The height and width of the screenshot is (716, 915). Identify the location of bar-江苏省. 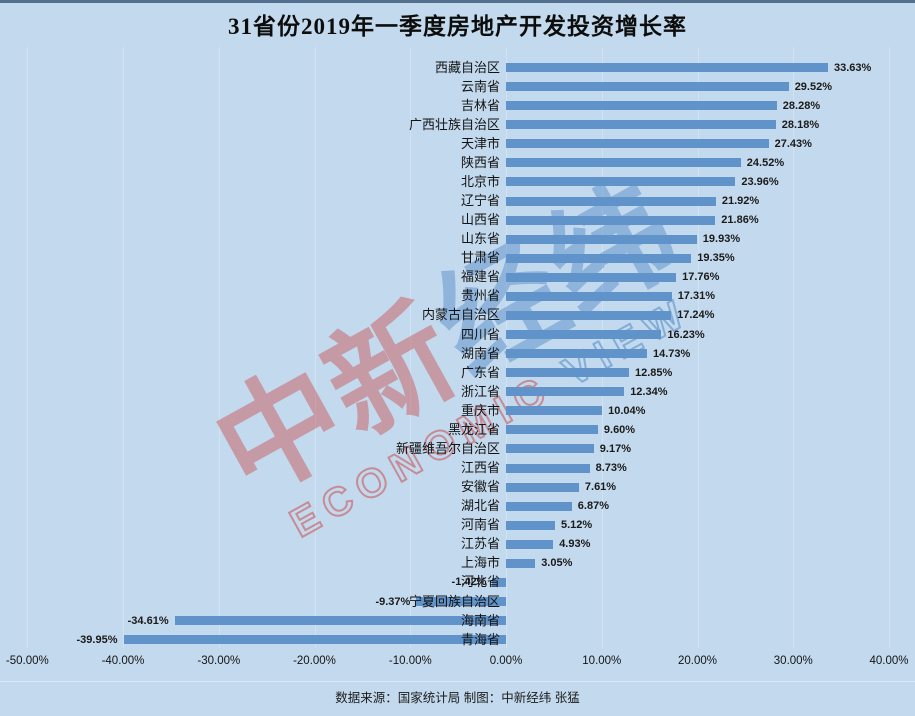
(530, 544).